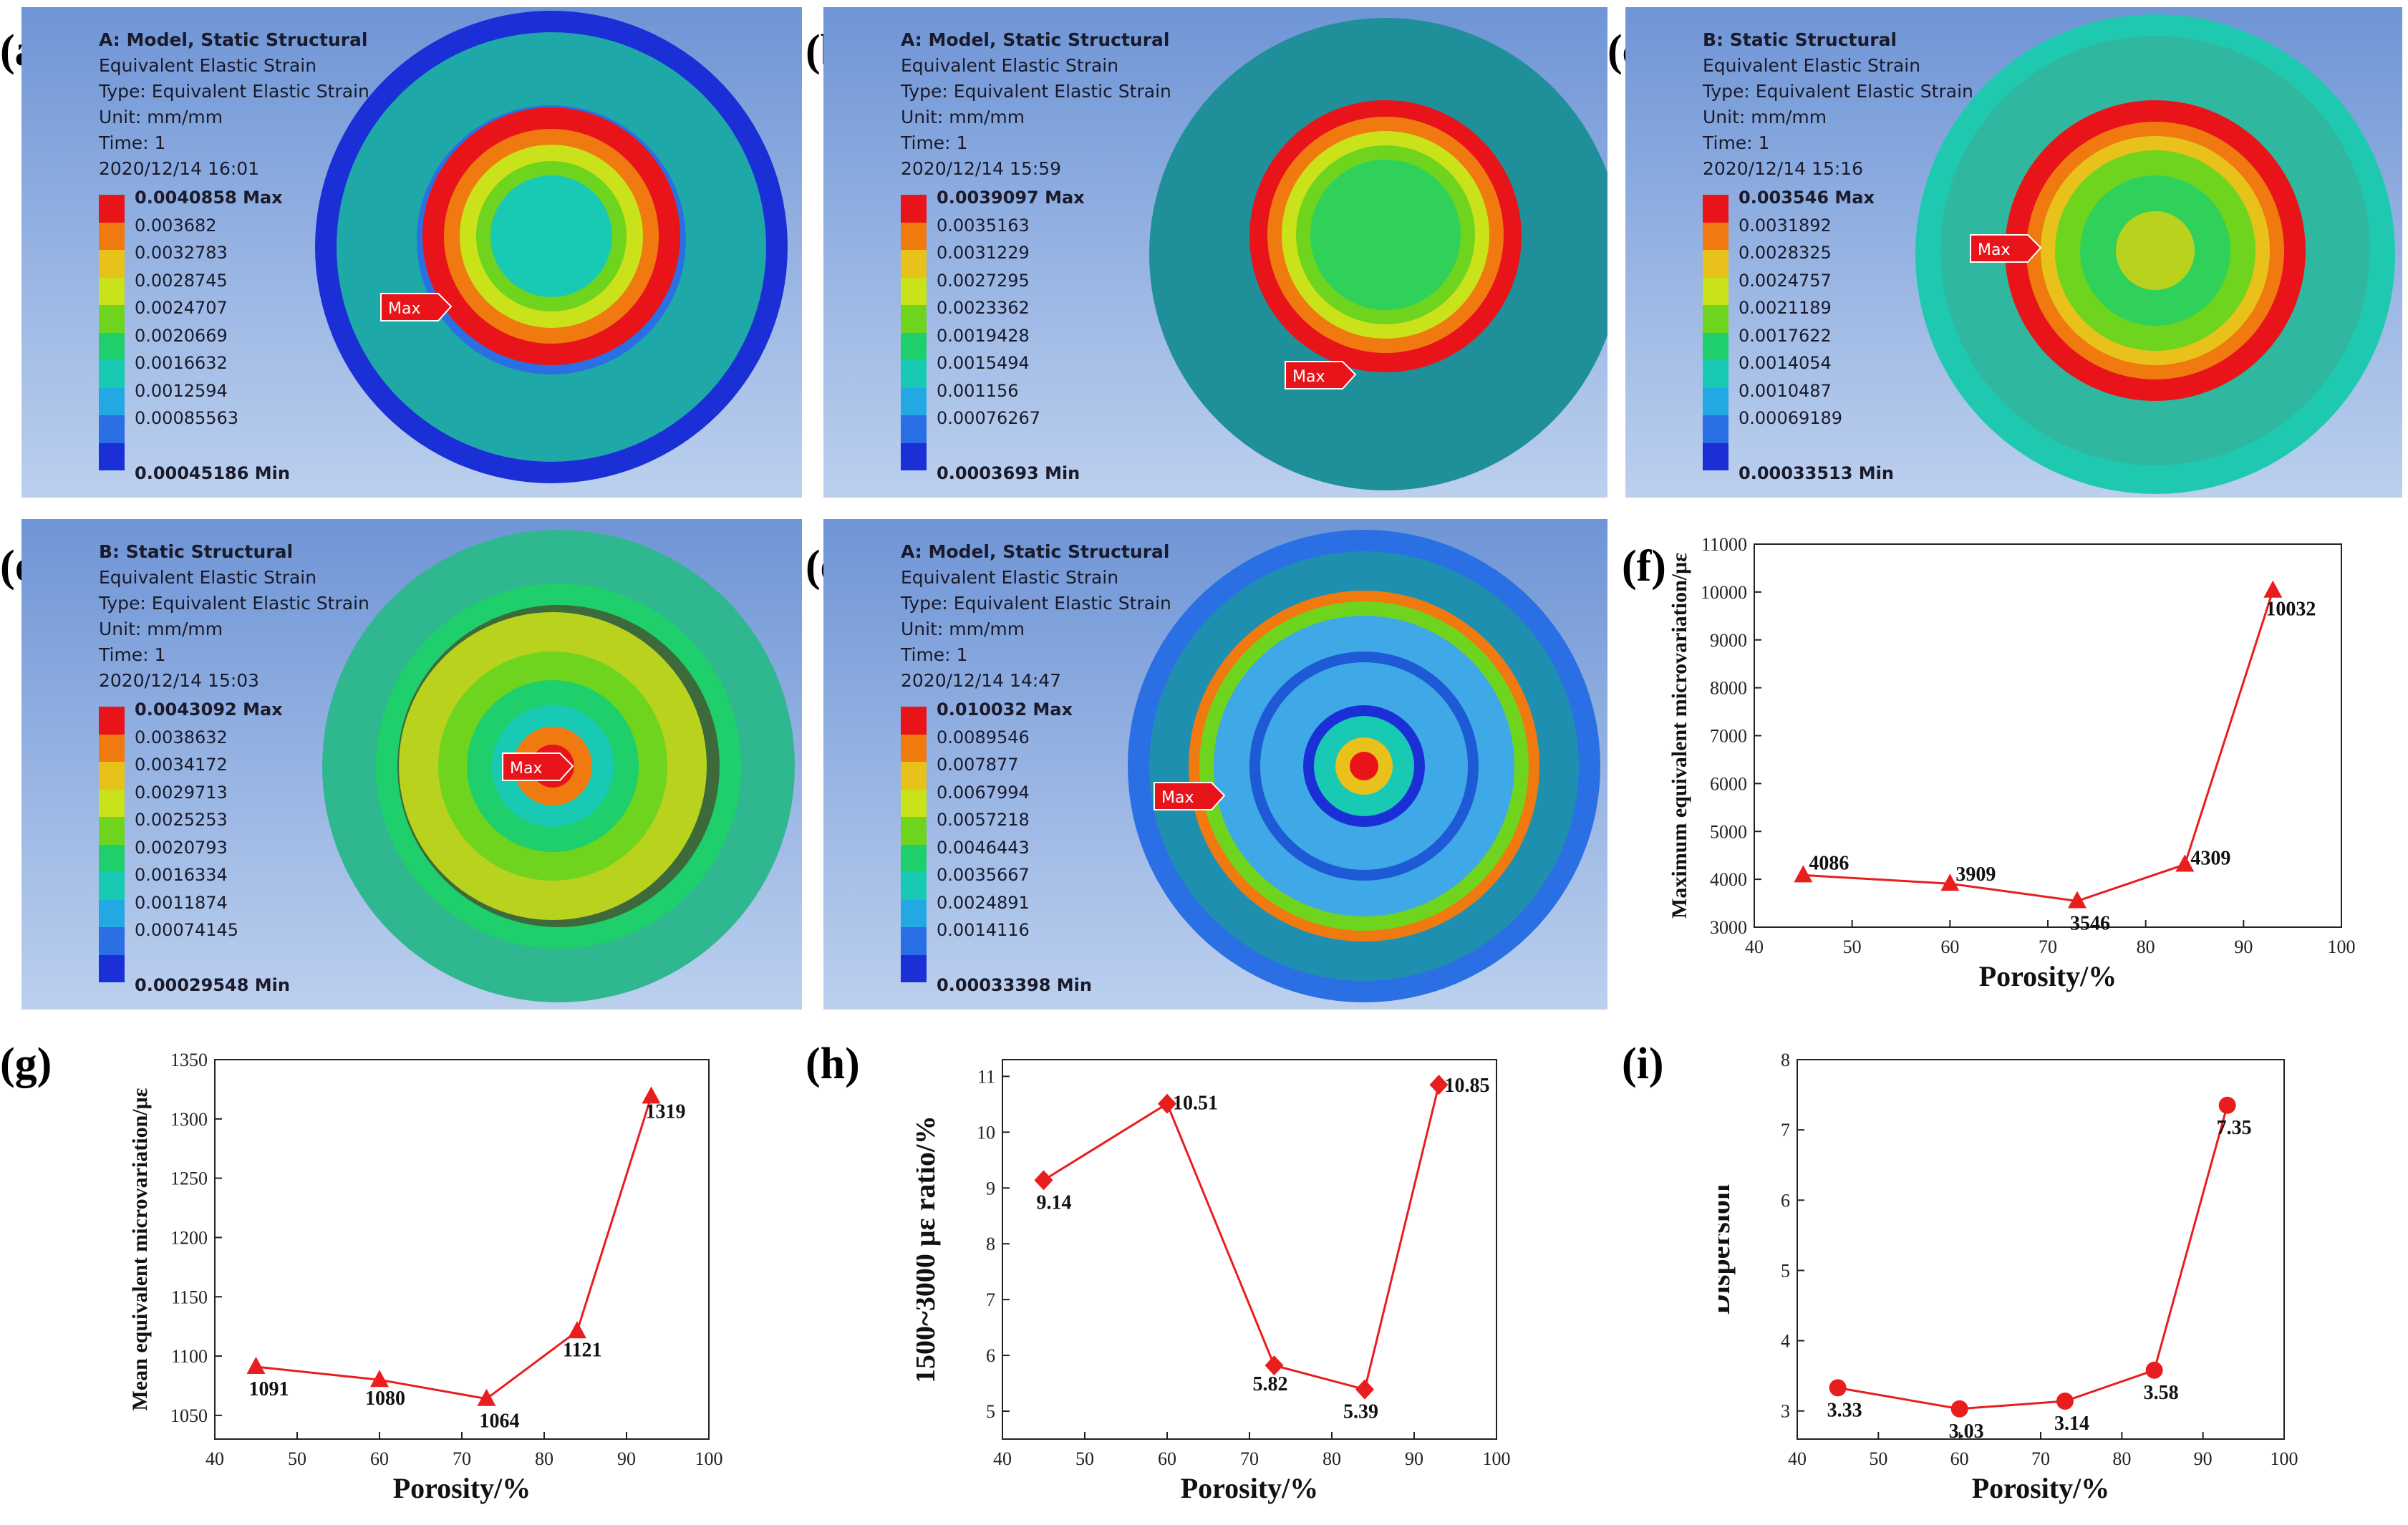 This screenshot has width=2408, height=1525. What do you see at coordinates (181, 335) in the screenshot?
I see `legend-value: 0.0020669` at bounding box center [181, 335].